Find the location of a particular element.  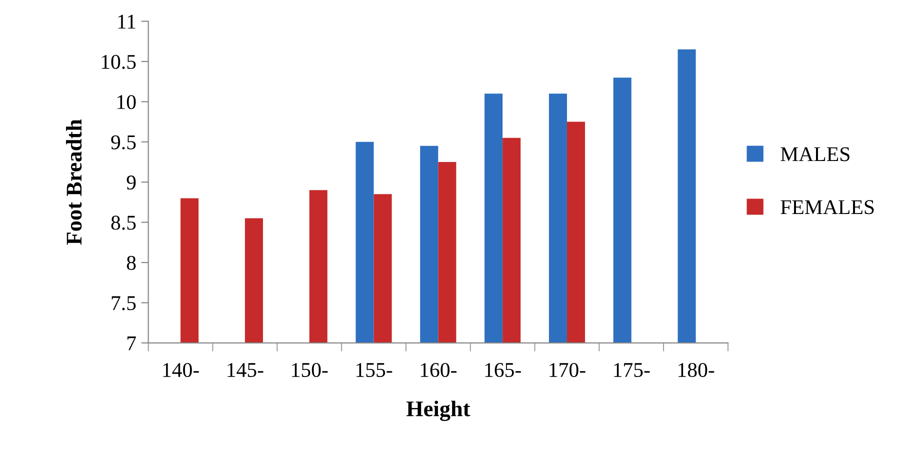

y-tick-label: 8 is located at coordinates (131, 263).